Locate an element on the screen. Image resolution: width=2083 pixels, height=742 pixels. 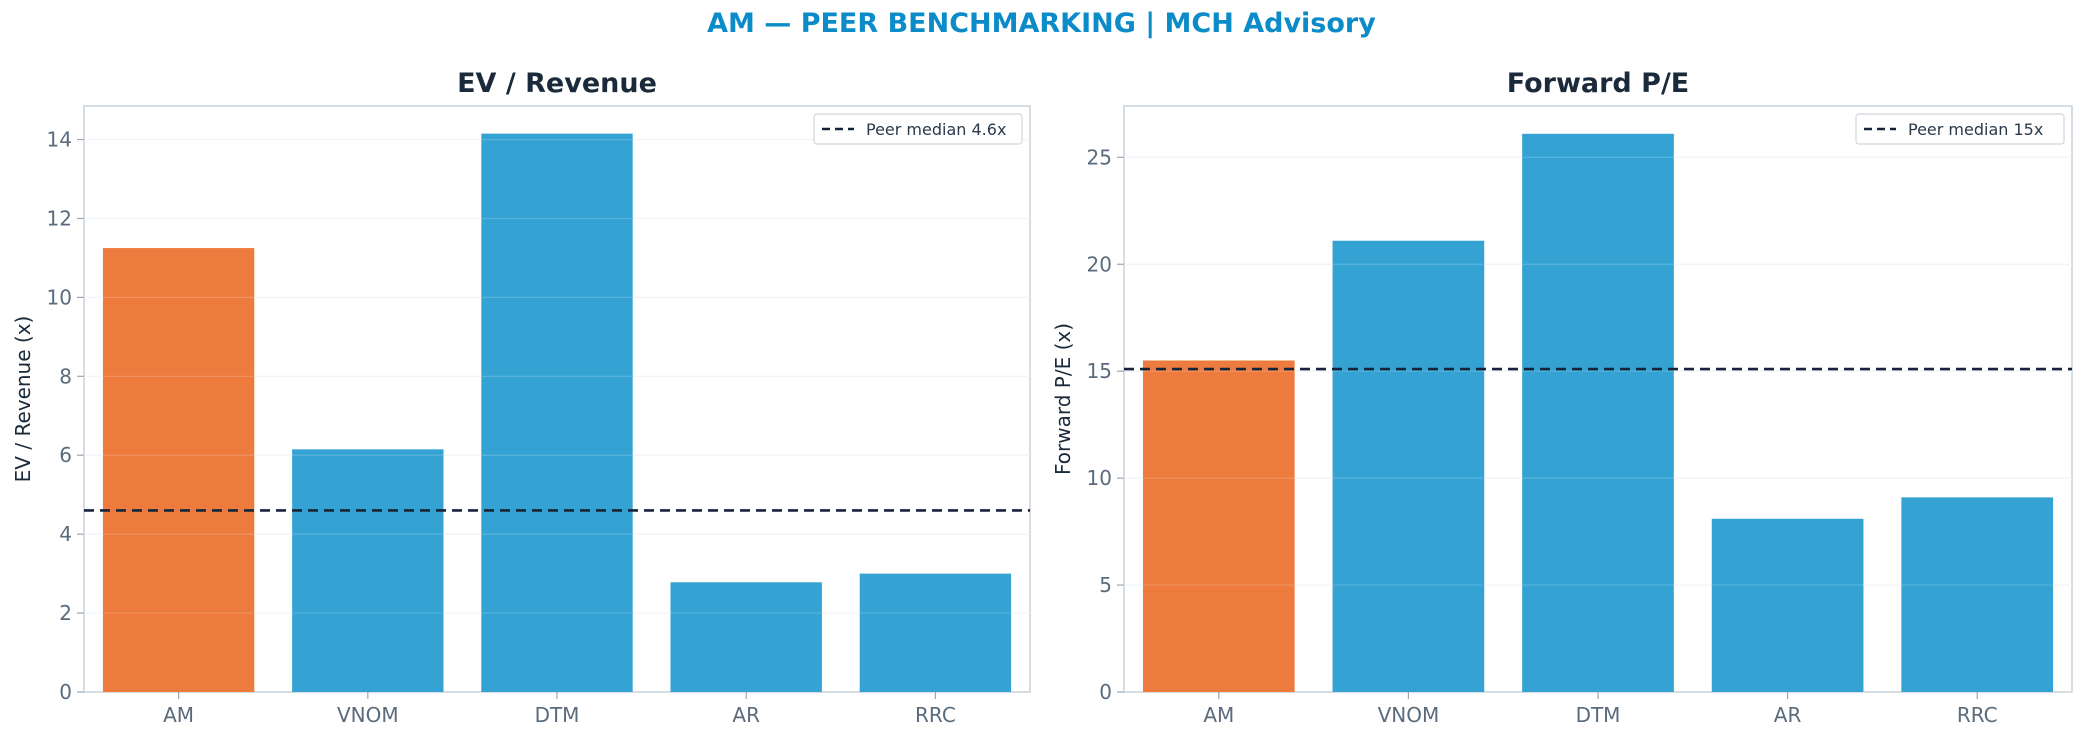
chart2-bar-rrc is located at coordinates (1977, 594).